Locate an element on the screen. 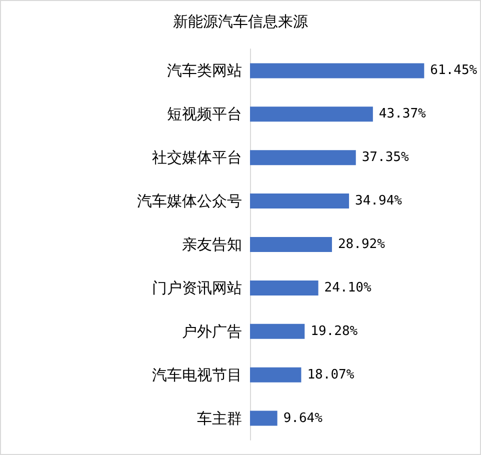 The width and height of the screenshot is (481, 455). data-label: 43.37% is located at coordinates (402, 114).